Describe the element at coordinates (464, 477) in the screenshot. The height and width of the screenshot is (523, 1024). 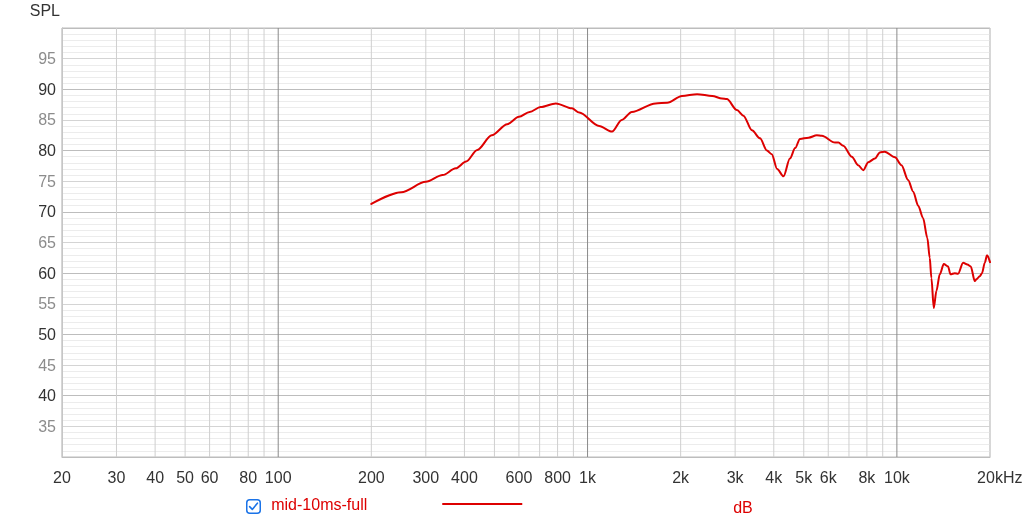
I see `x-tick-label: 400` at that location.